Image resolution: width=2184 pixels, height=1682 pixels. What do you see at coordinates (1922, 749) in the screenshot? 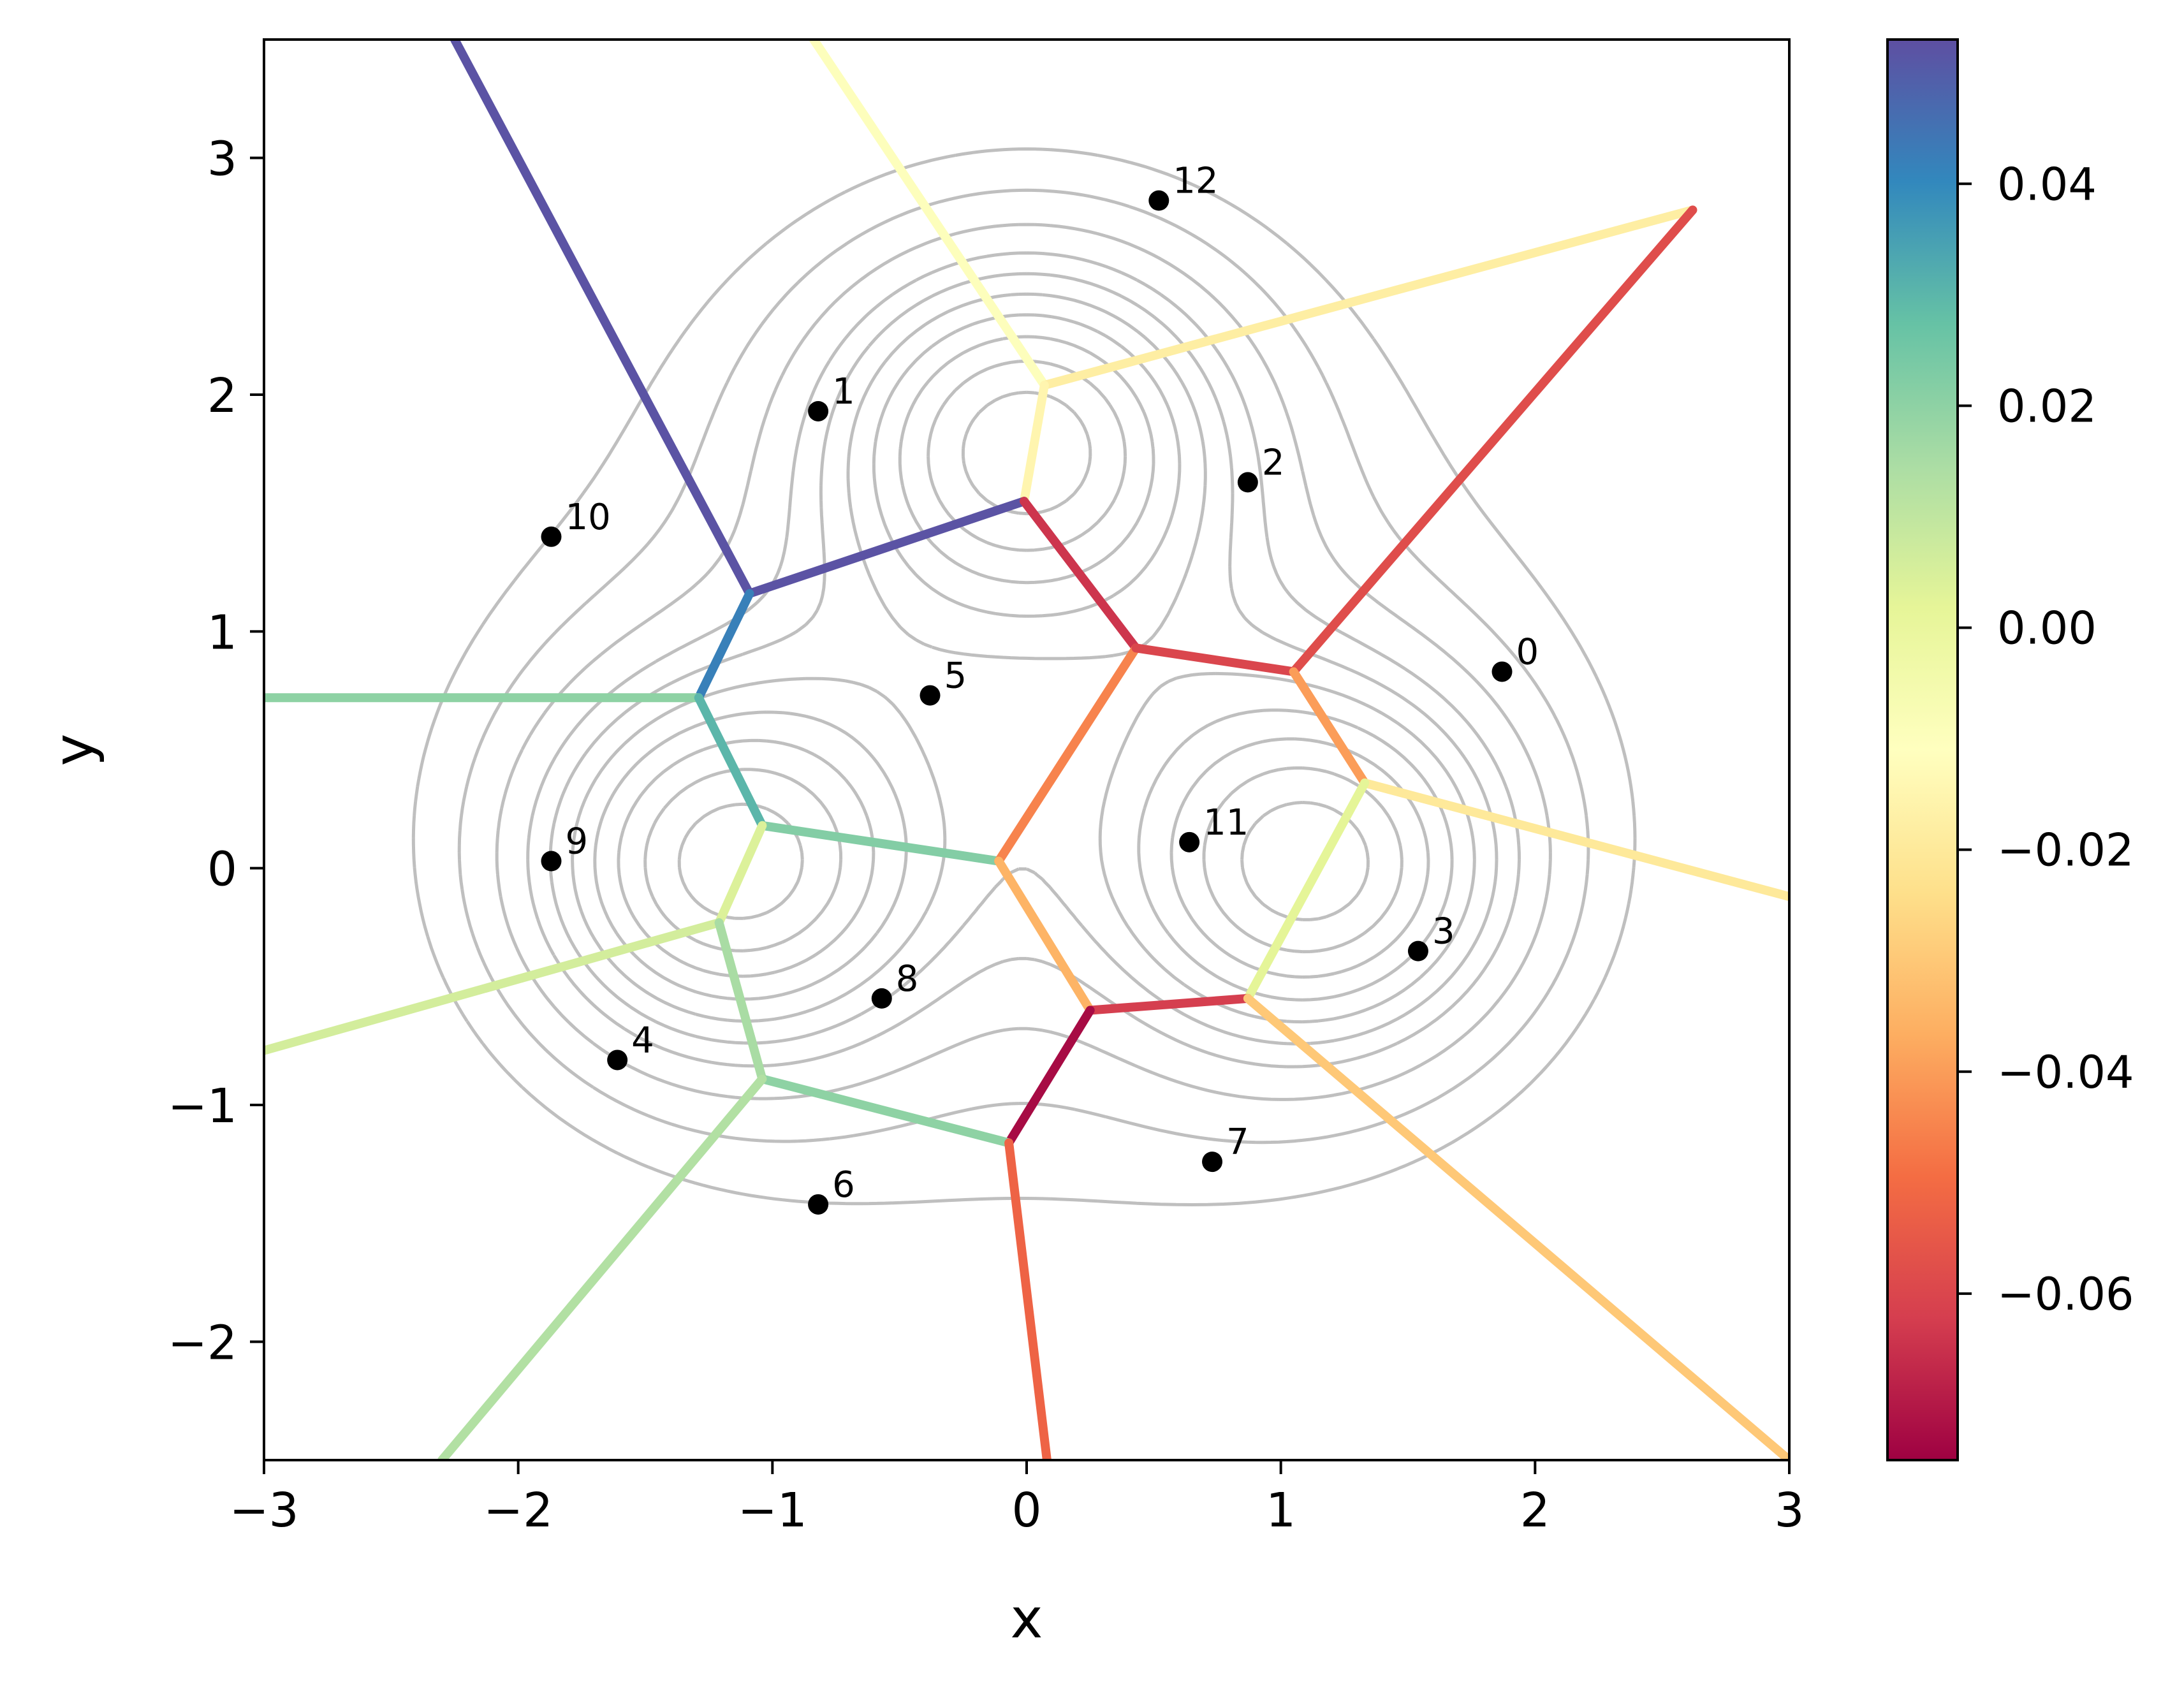
I see `colorbar-gradient` at bounding box center [1922, 749].